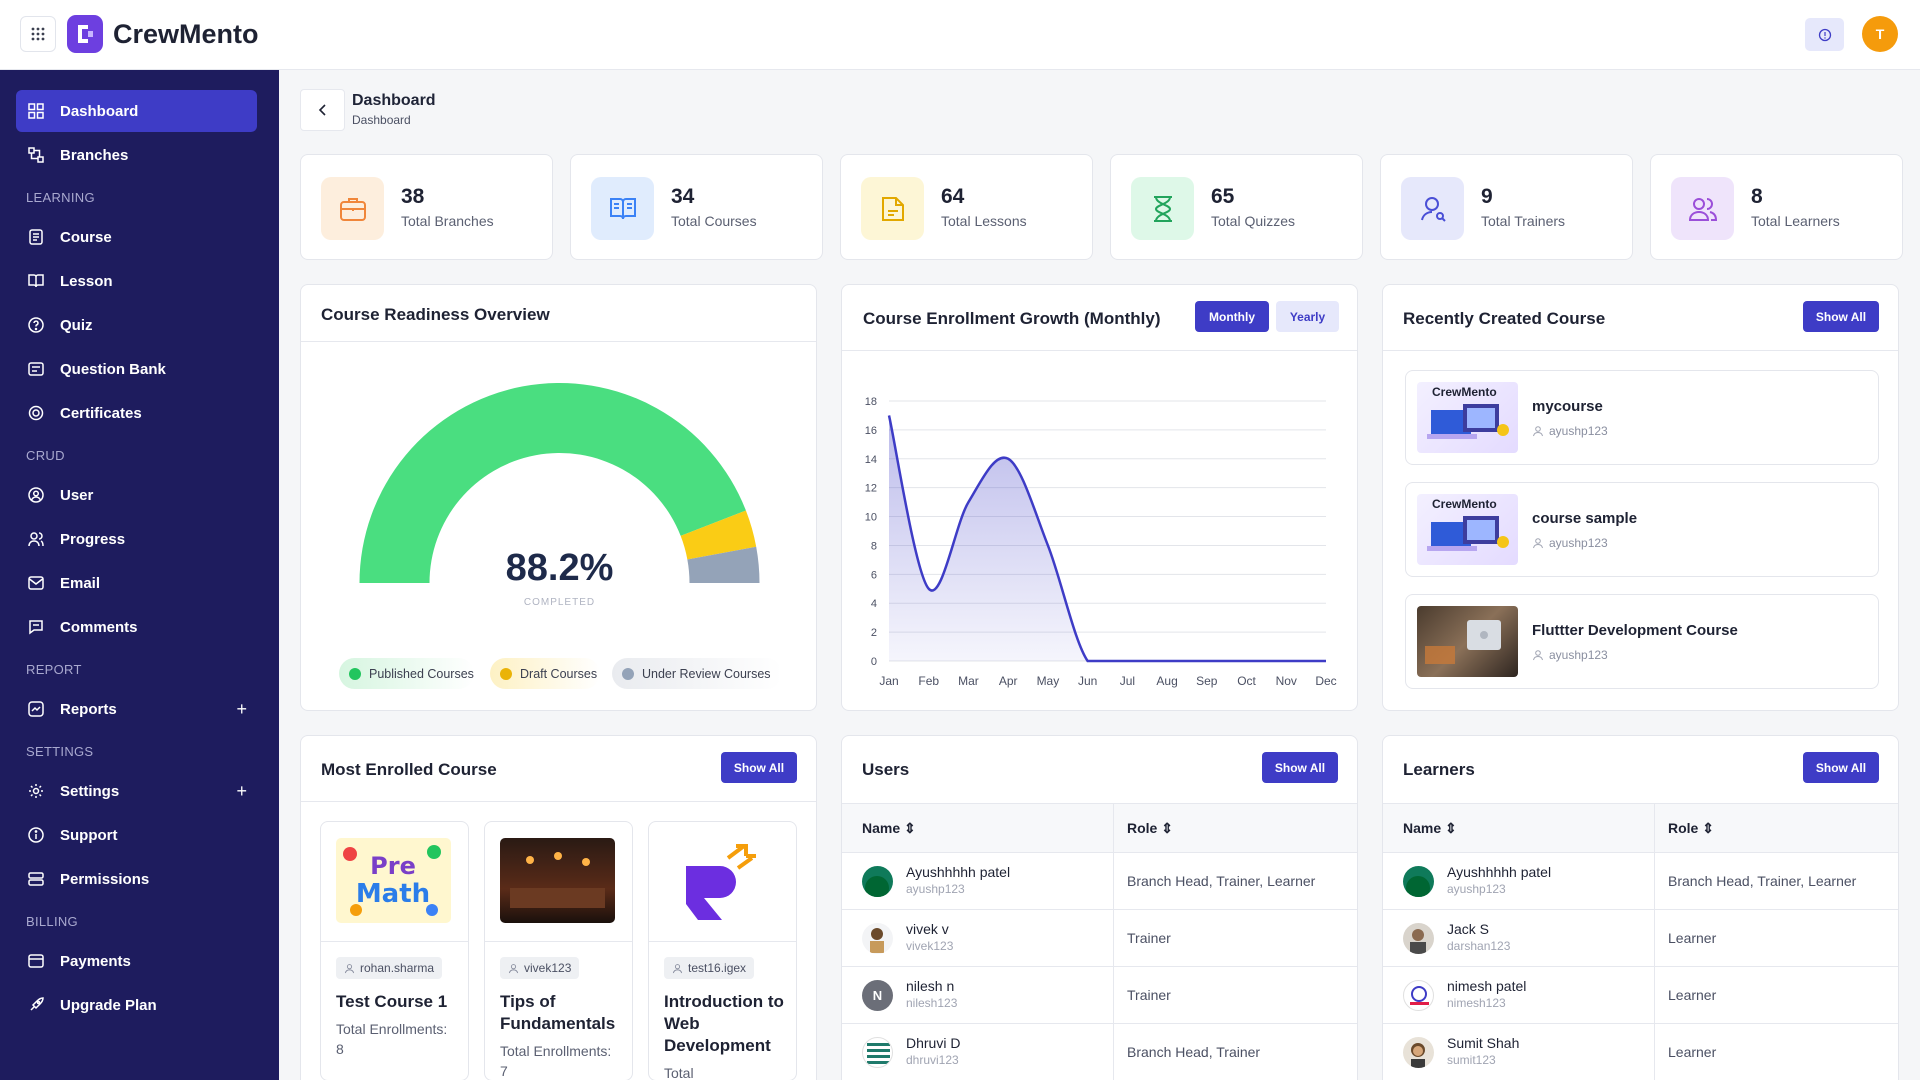 The image size is (1920, 1080). Describe the element at coordinates (136, 539) in the screenshot. I see `sidebar-item-progress: Progress` at that location.